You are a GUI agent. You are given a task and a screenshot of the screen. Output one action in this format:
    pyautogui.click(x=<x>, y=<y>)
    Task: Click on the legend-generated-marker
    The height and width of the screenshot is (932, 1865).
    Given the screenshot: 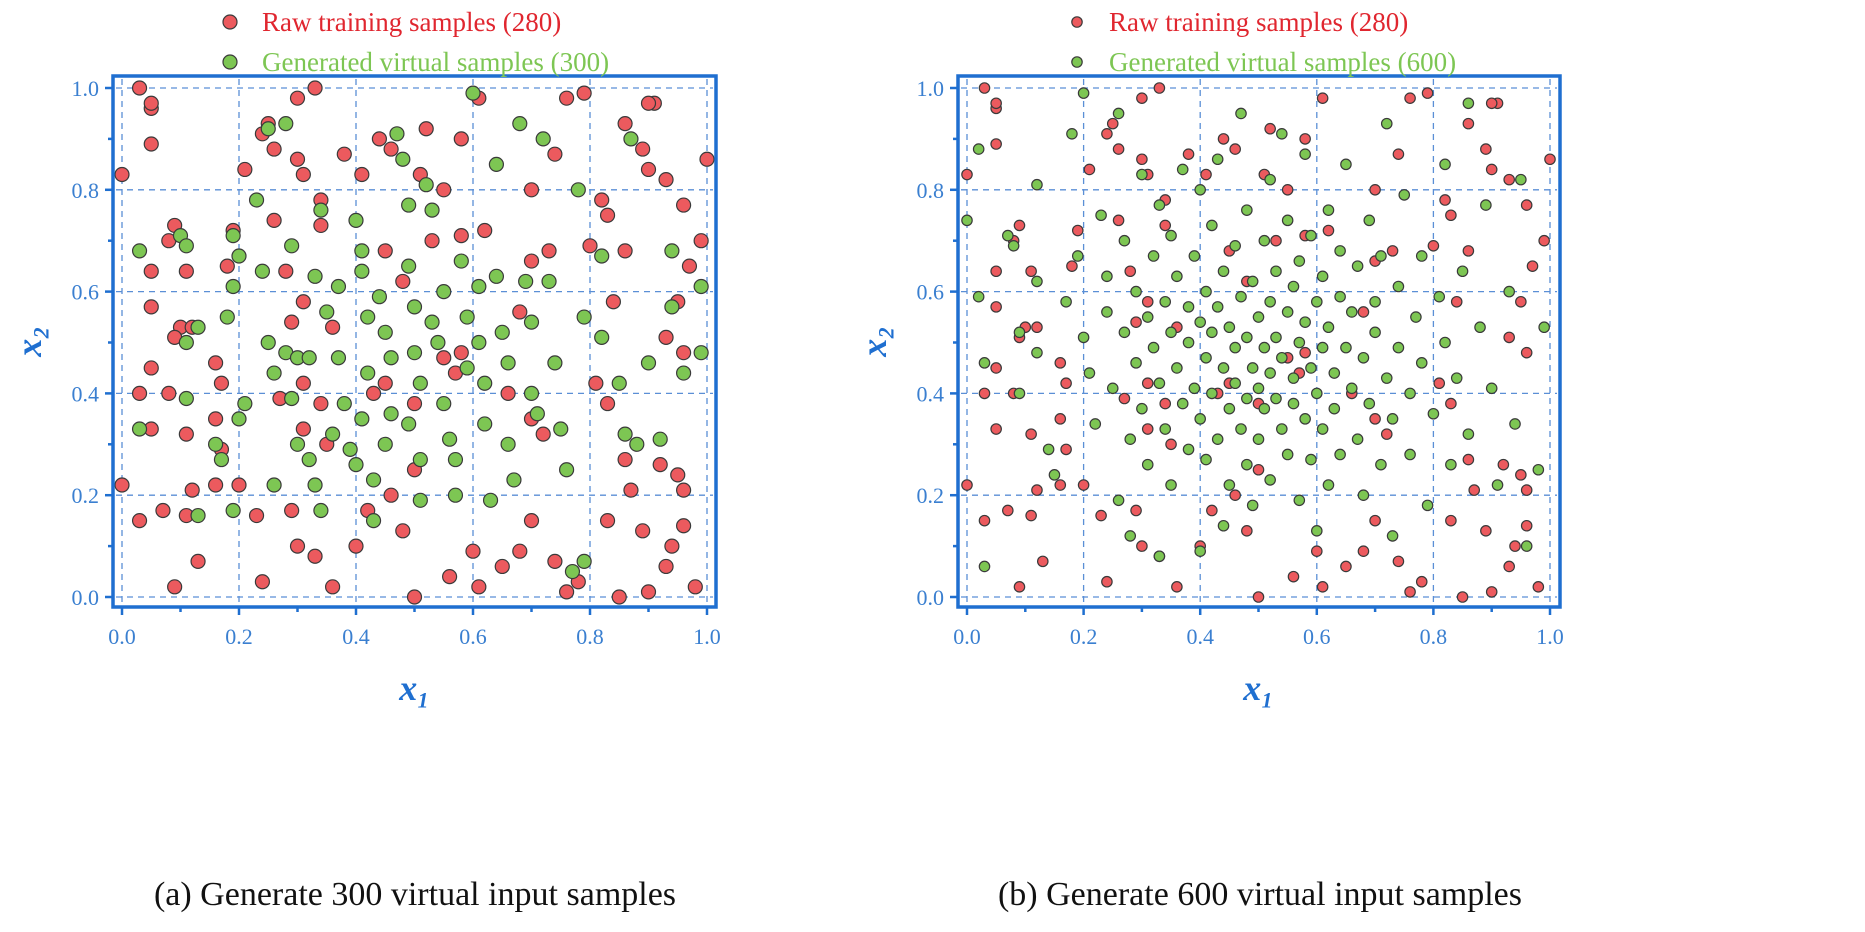 What is the action you would take?
    pyautogui.click(x=1077, y=62)
    